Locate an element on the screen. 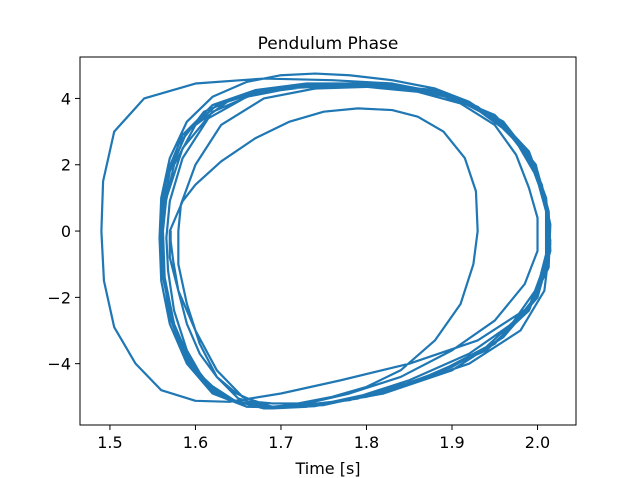  chart-title: Pendulum Phase is located at coordinates (328, 44).